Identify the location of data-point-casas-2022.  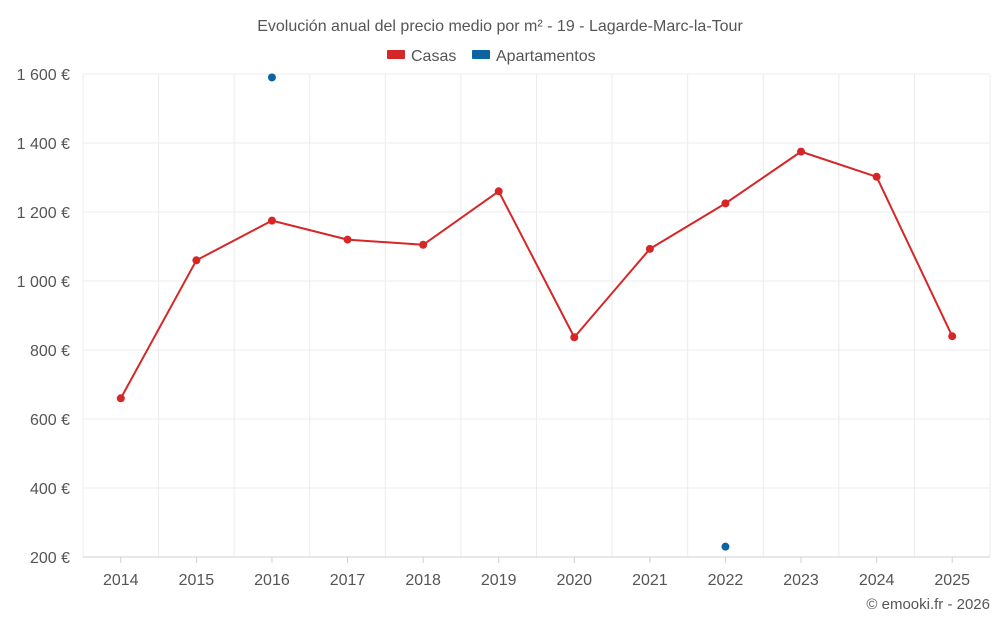
(725, 203).